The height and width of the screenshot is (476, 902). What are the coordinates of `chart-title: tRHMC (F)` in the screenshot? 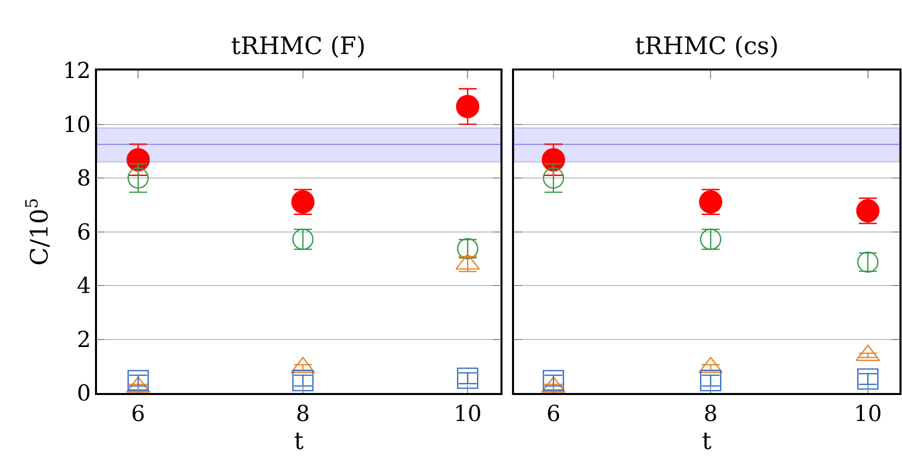 It's located at (298, 46).